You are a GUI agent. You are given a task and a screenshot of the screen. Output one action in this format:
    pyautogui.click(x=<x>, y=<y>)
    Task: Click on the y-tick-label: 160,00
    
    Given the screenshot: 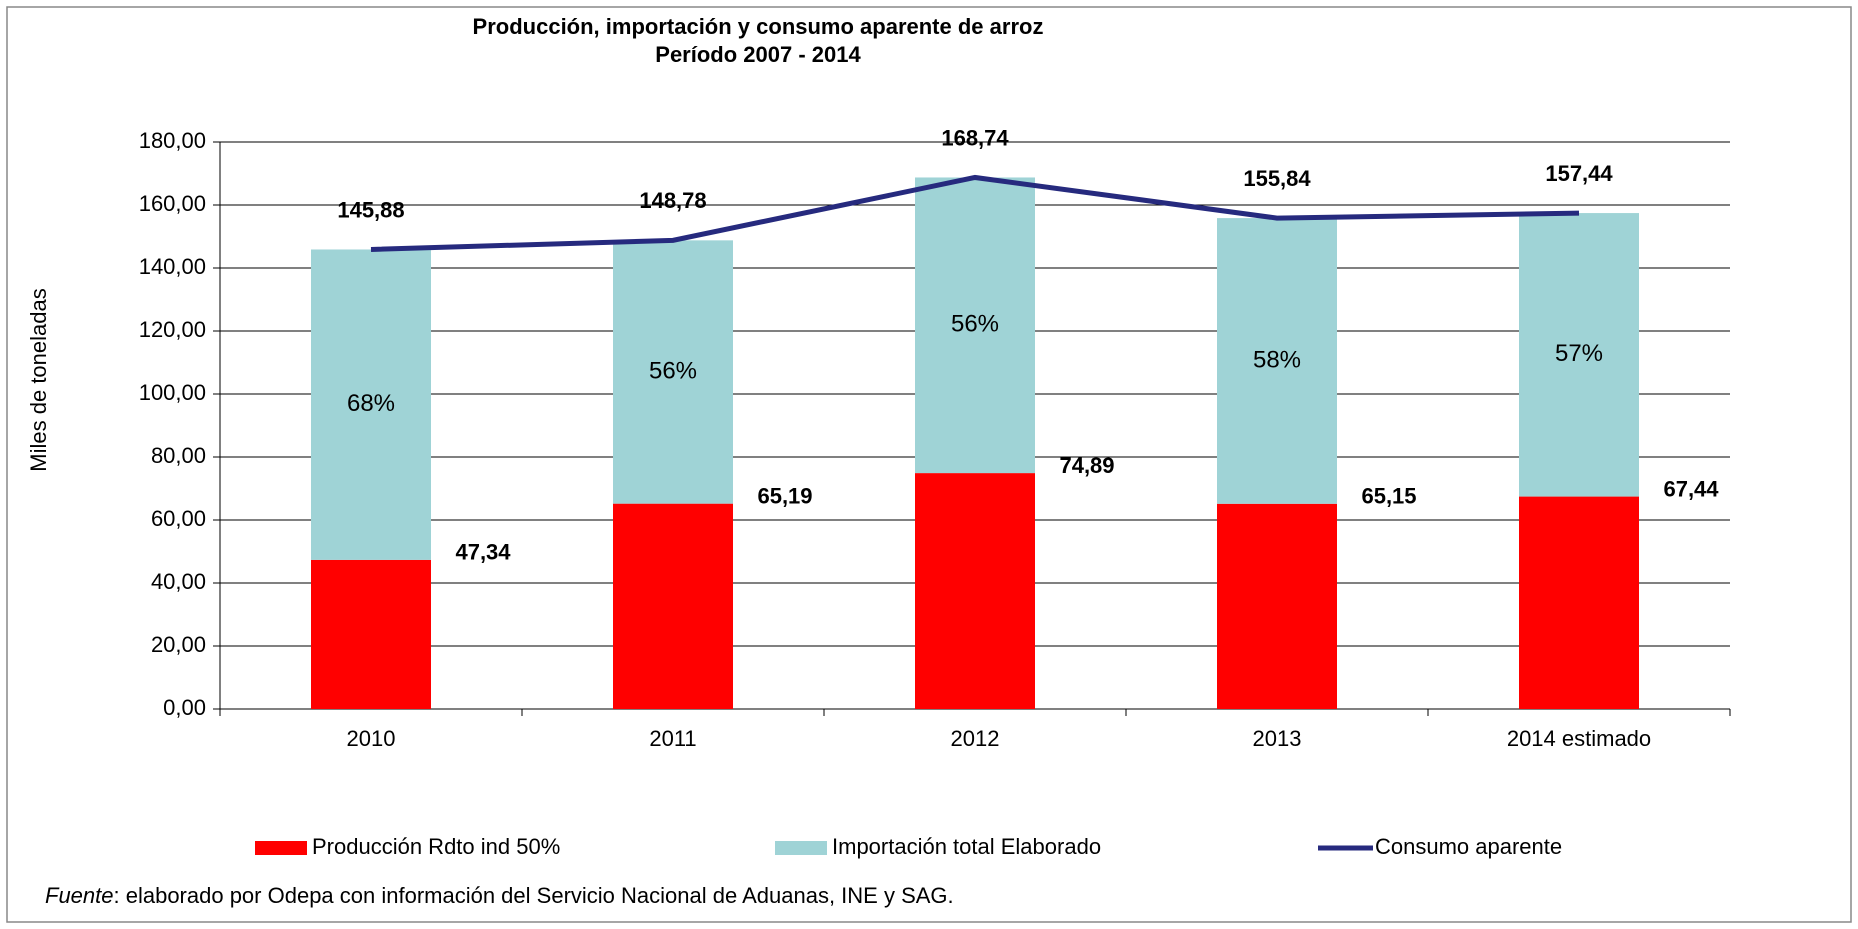 What is the action you would take?
    pyautogui.click(x=172, y=203)
    